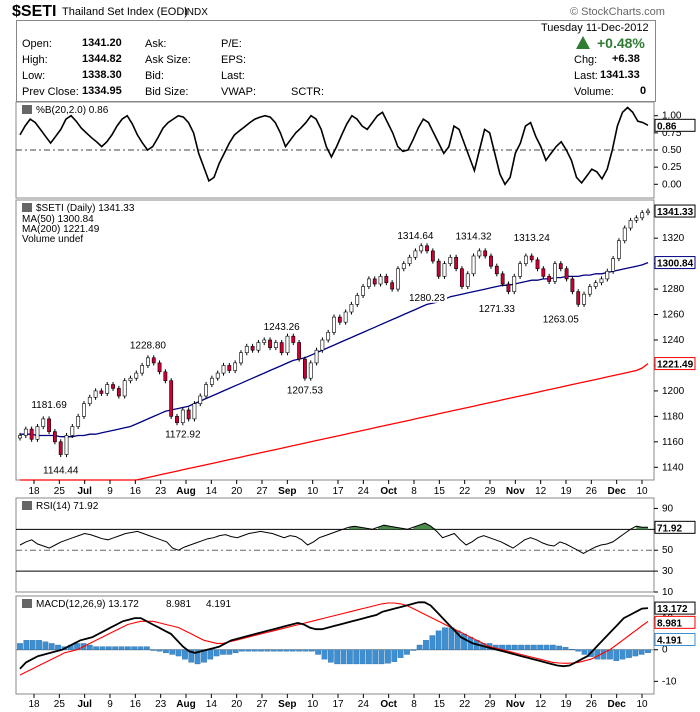  I want to click on macd-xlabel: Oct, so click(388, 704).